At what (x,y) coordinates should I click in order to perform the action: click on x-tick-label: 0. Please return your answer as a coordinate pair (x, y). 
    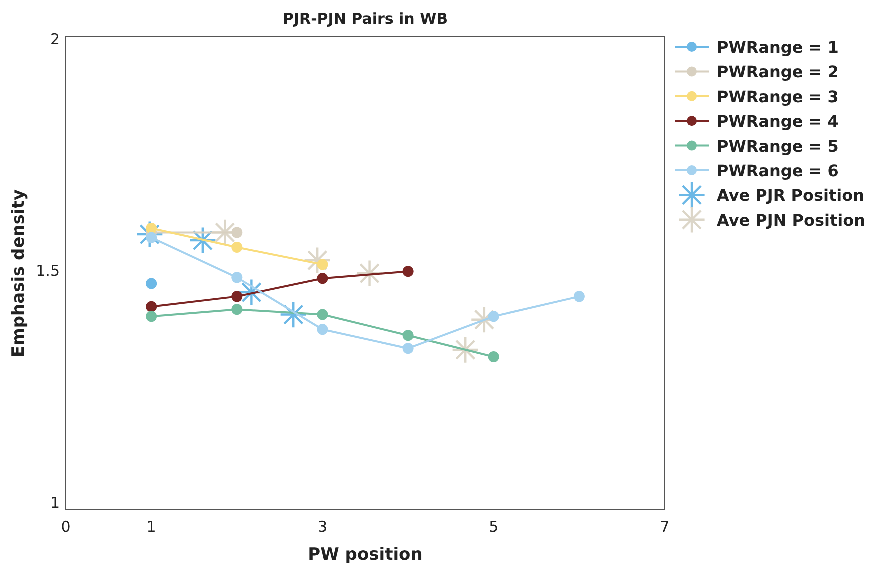
    Looking at the image, I should click on (66, 527).